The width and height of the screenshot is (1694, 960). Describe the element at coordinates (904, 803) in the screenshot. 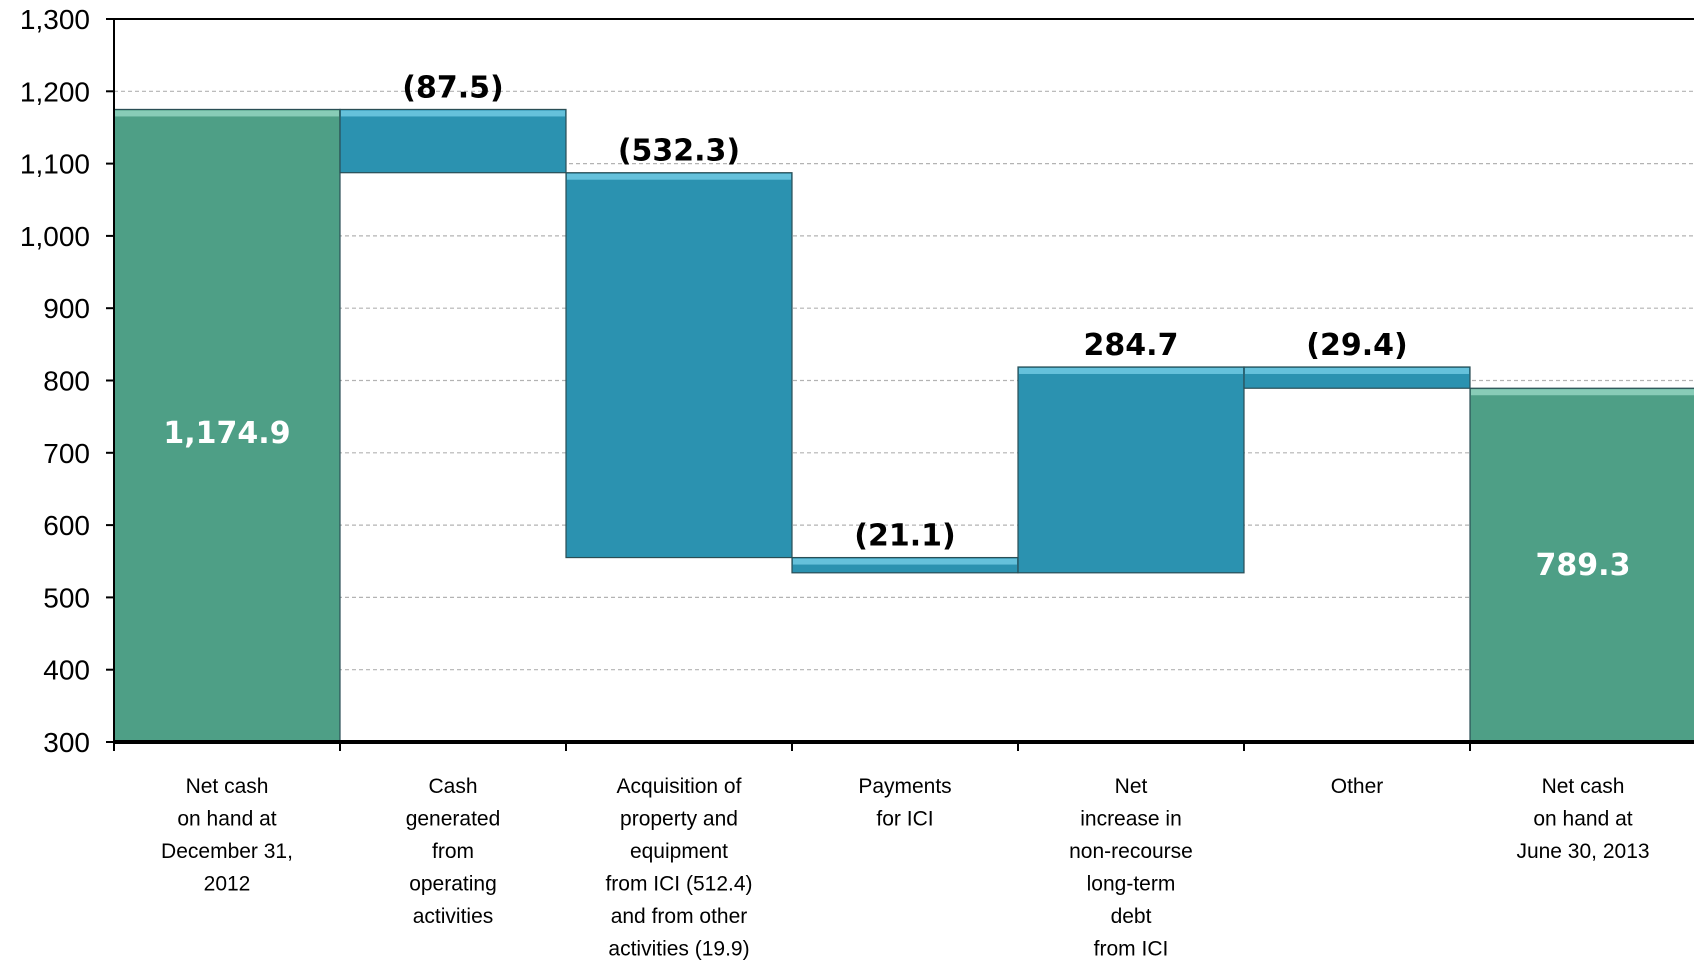

I see `category-label: Payments for ICI` at that location.